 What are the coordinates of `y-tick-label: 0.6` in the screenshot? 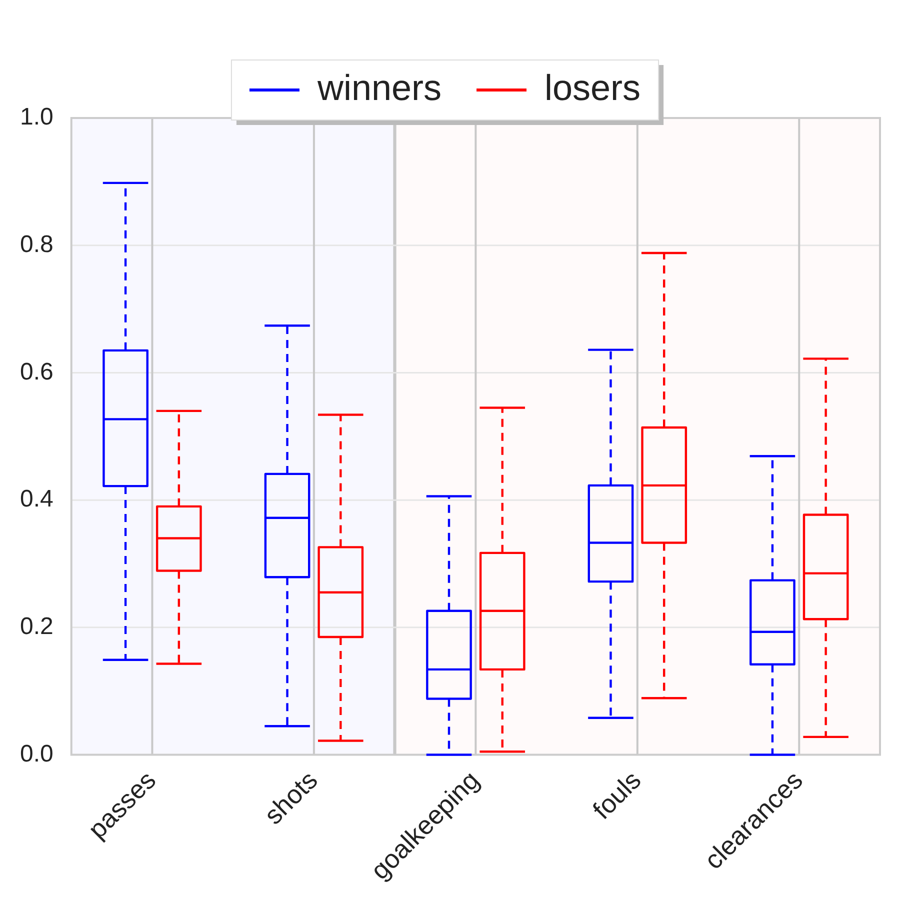 It's located at (37, 372).